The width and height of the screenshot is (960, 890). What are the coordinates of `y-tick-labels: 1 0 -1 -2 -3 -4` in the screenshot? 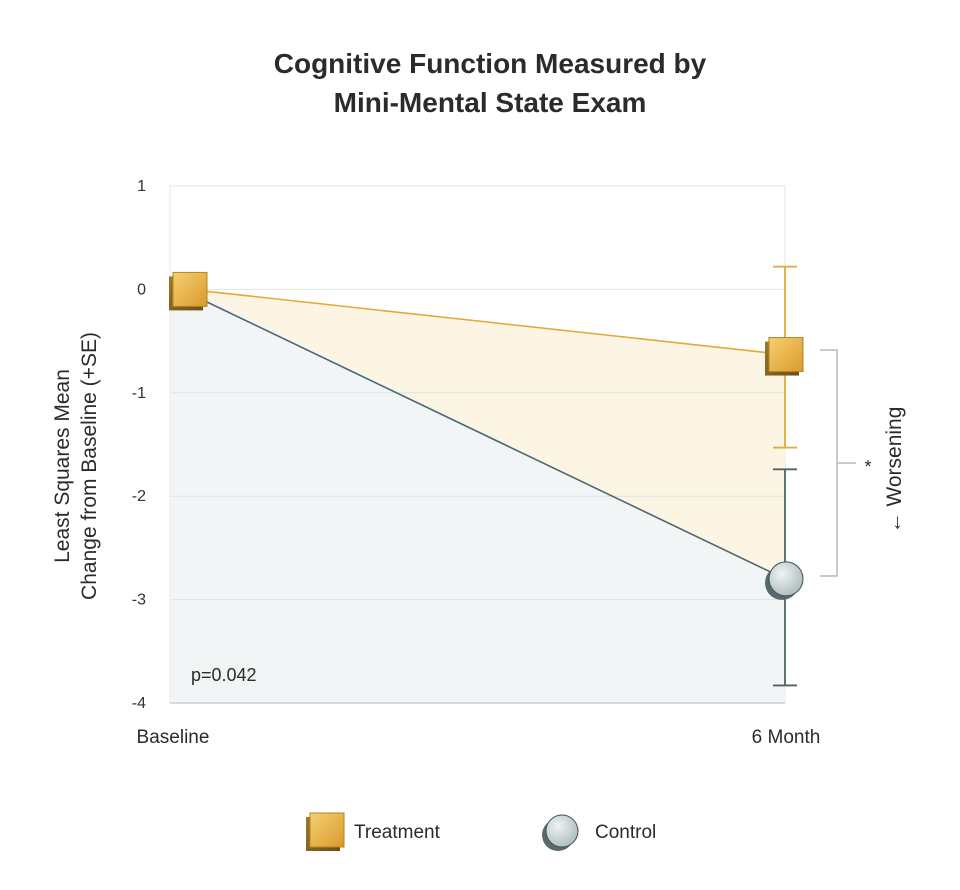 It's located at (139, 445).